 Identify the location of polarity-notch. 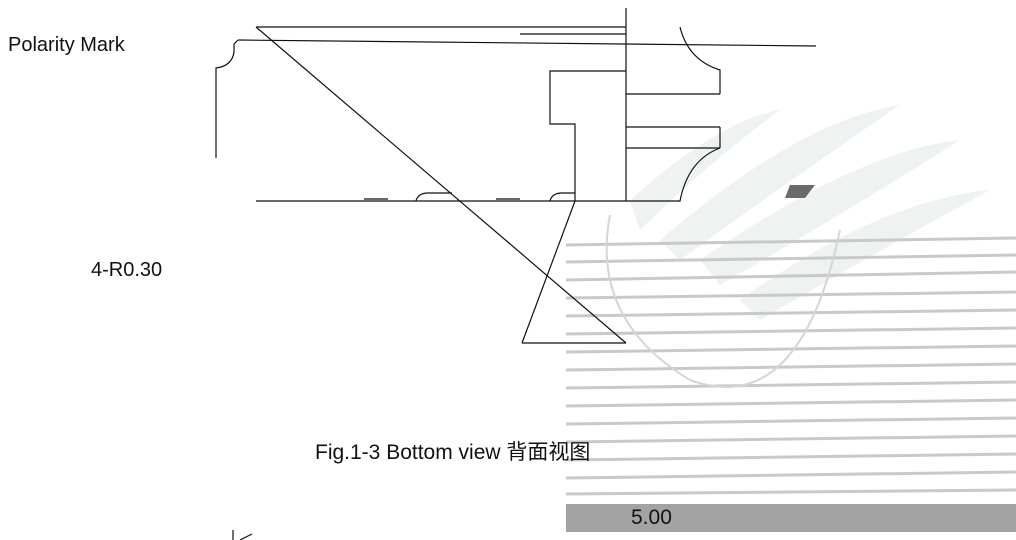
(587, 135).